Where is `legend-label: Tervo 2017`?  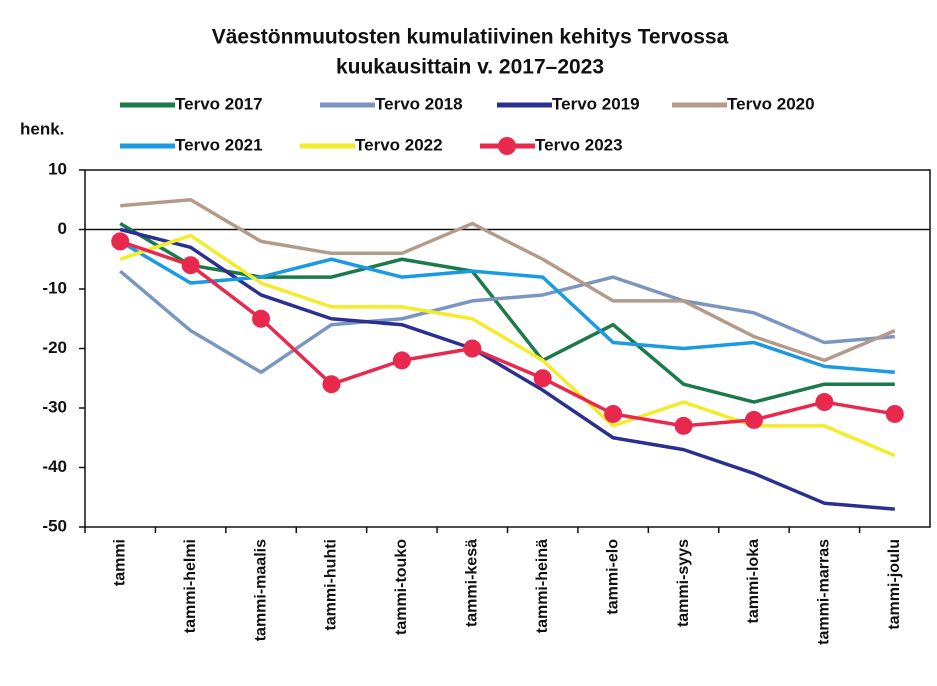 legend-label: Tervo 2017 is located at coordinates (219, 103).